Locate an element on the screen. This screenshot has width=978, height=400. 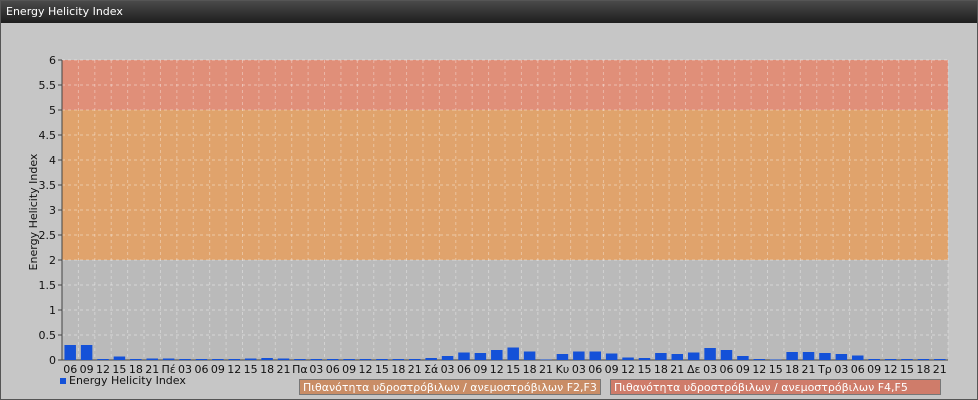
y-tick-label-6: 3 is located at coordinates (52, 210).